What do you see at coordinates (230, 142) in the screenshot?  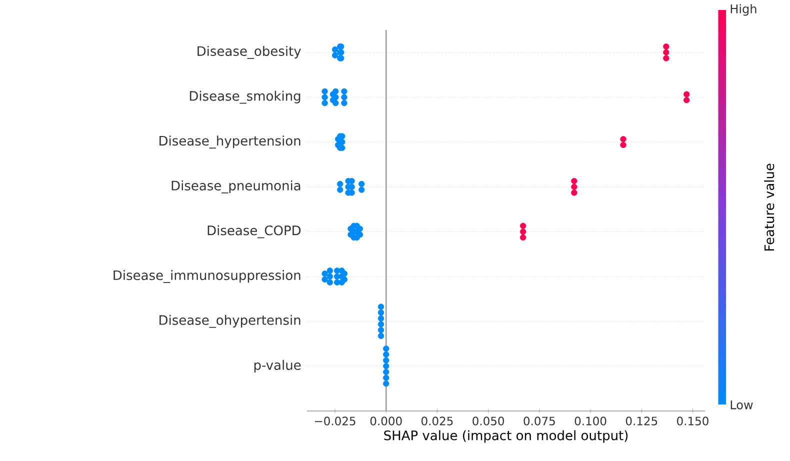 I see `y-tick-label: Disease_hypertension` at bounding box center [230, 142].